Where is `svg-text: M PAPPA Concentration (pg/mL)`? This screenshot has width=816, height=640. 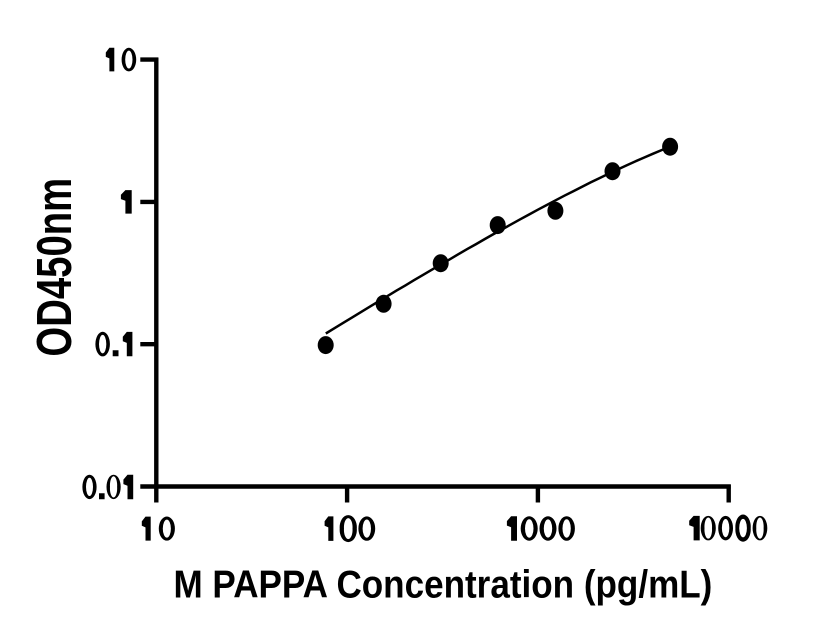
svg-text: M PAPPA Concentration (pg/mL) is located at coordinates (442, 584).